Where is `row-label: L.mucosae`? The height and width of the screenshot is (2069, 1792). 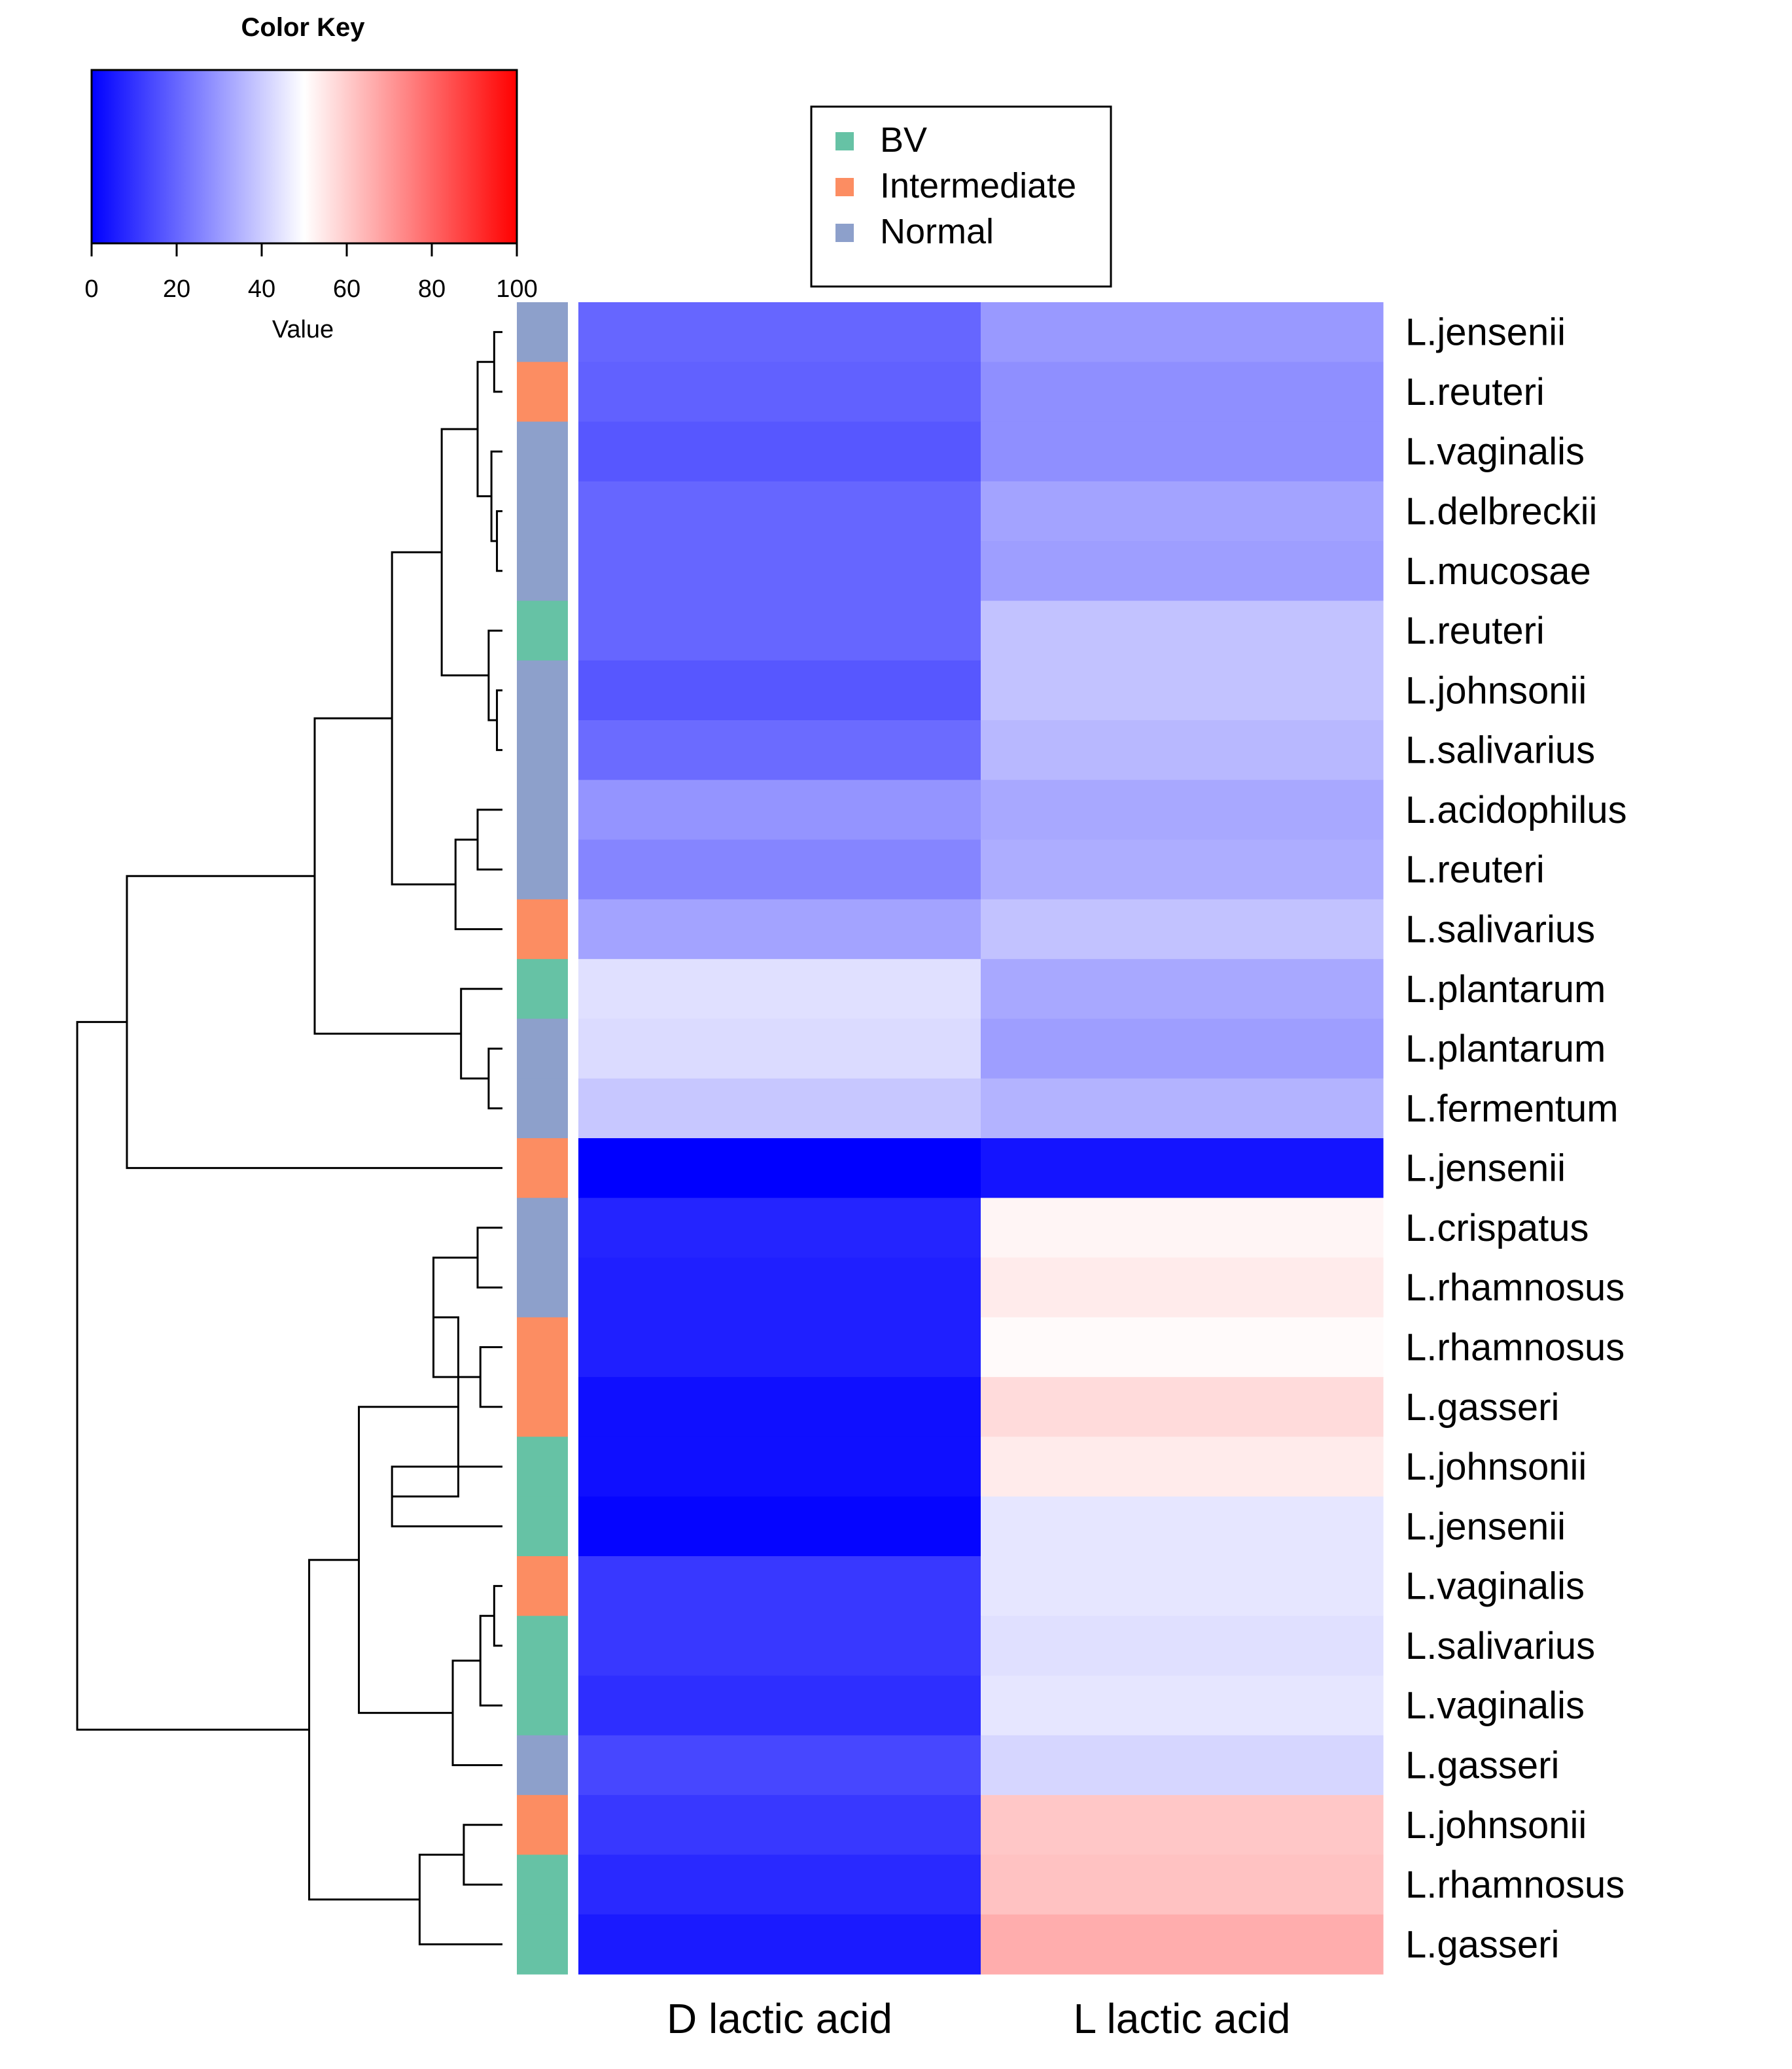 row-label: L.mucosae is located at coordinates (1498, 571).